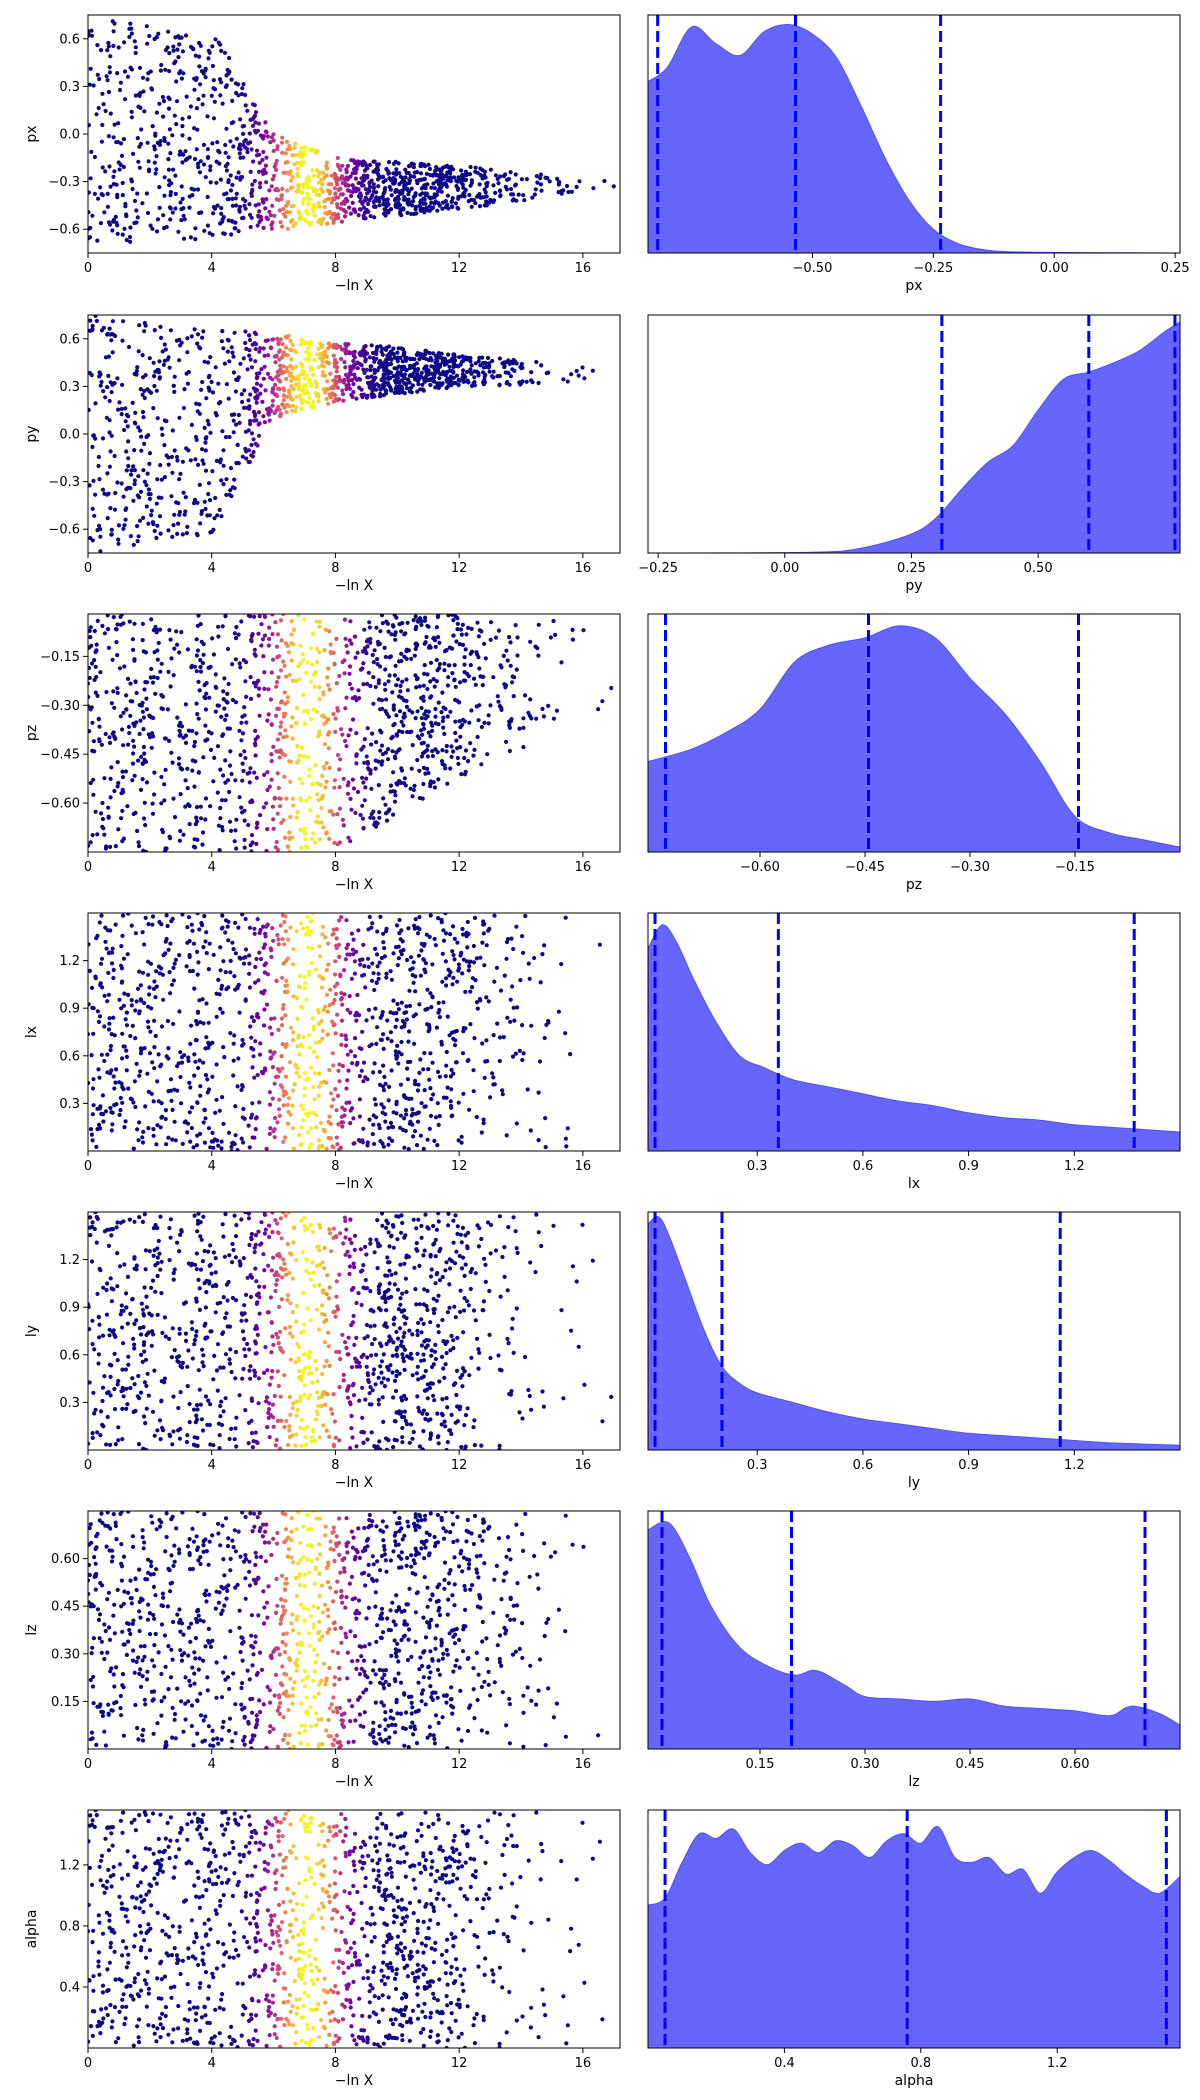 The height and width of the screenshot is (2100, 1200). What do you see at coordinates (322, 154) in the screenshot?
I see `scatter-panel-px: 0 4 8 12 160.60.30.0−0.3−0.6−ln Xpx` at bounding box center [322, 154].